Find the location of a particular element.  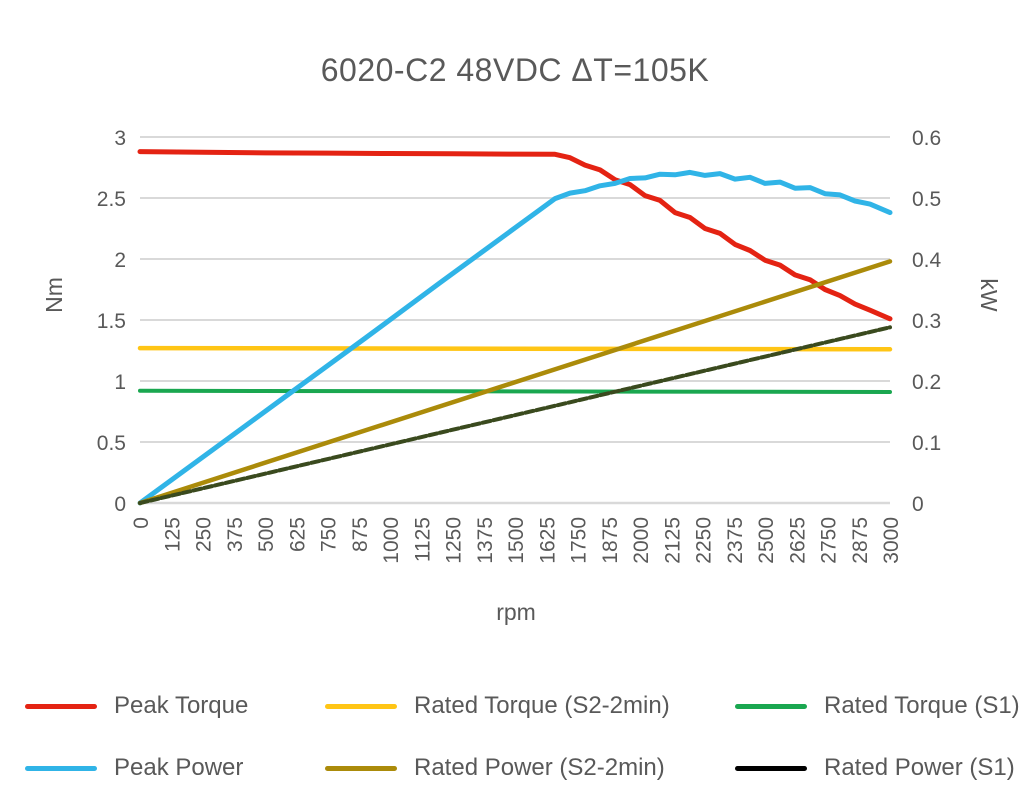

x-tick-label: 1000 is located at coordinates (391, 540).